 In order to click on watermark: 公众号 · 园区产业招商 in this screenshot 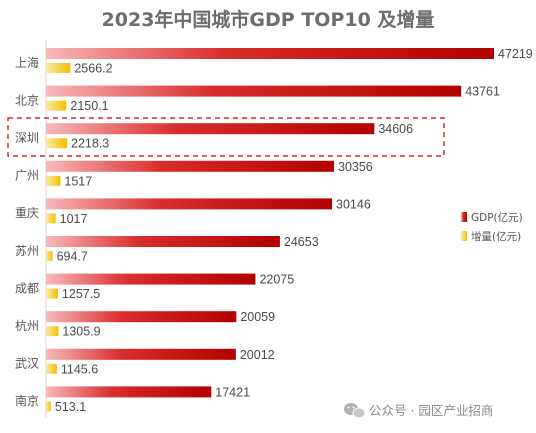, I will do `click(418, 411)`.